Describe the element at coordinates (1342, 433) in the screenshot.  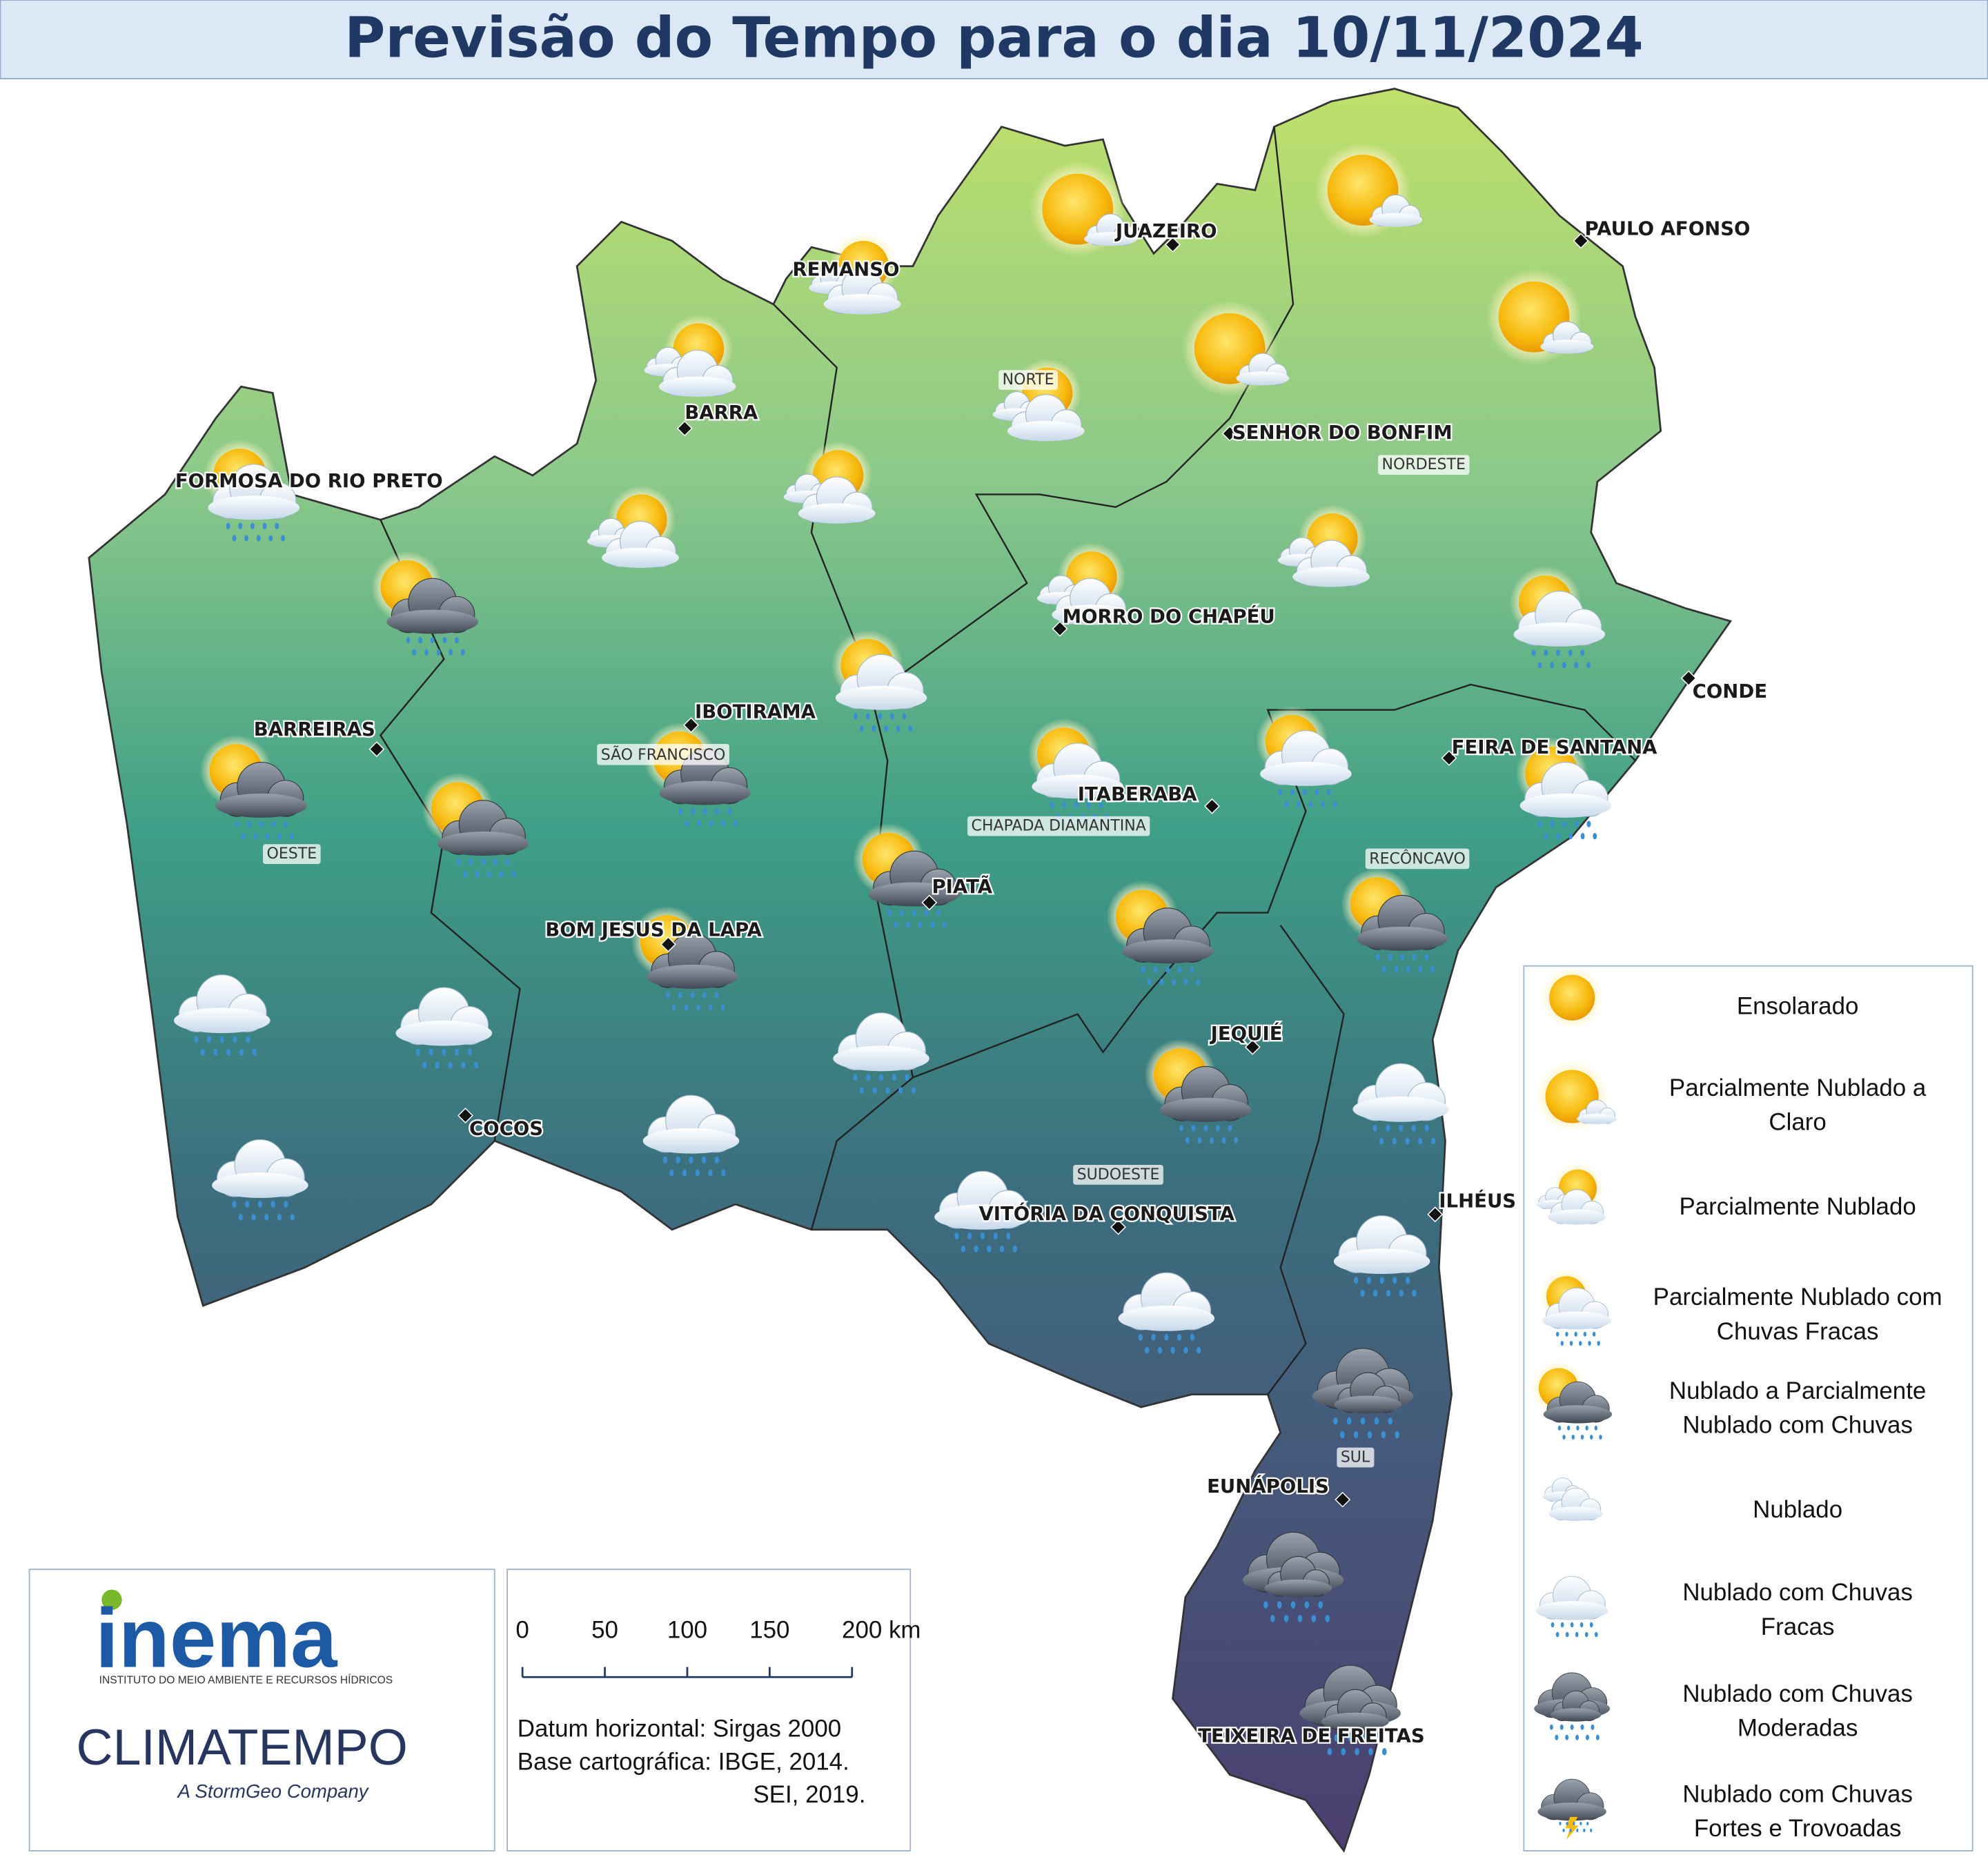
I see `city-label: SENHOR DO BONFIM` at that location.